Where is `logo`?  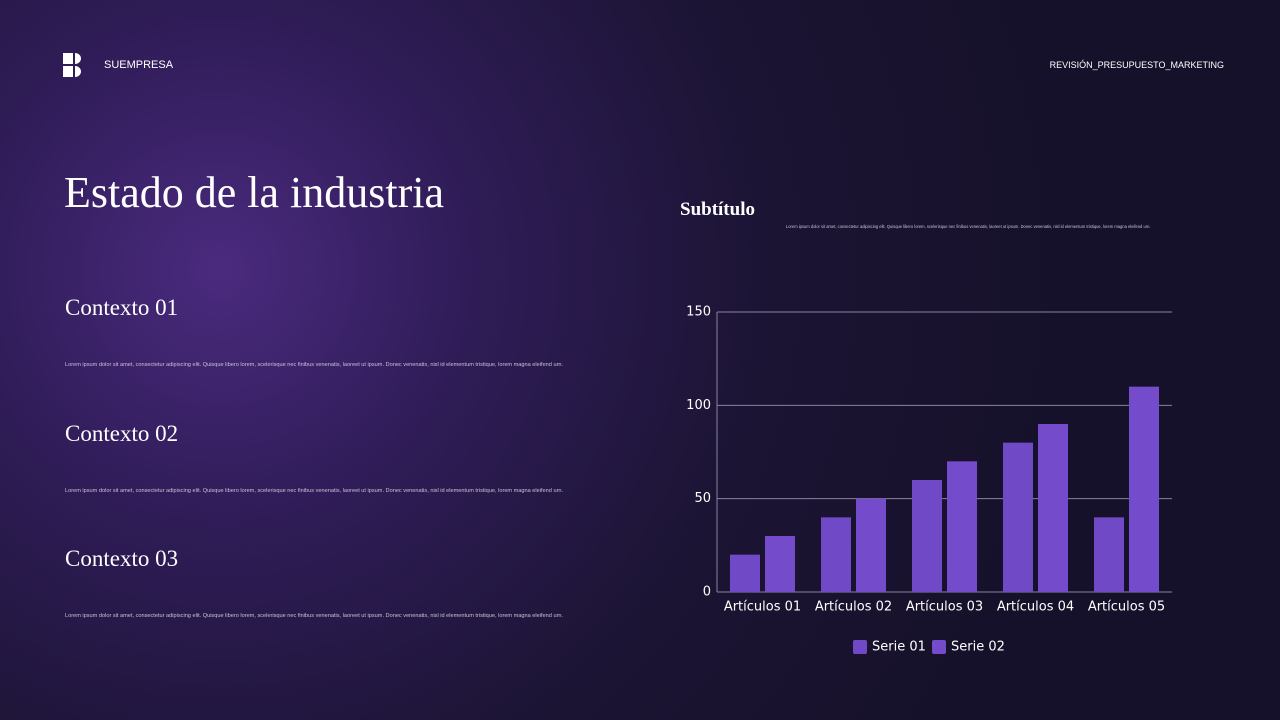
logo is located at coordinates (72, 65).